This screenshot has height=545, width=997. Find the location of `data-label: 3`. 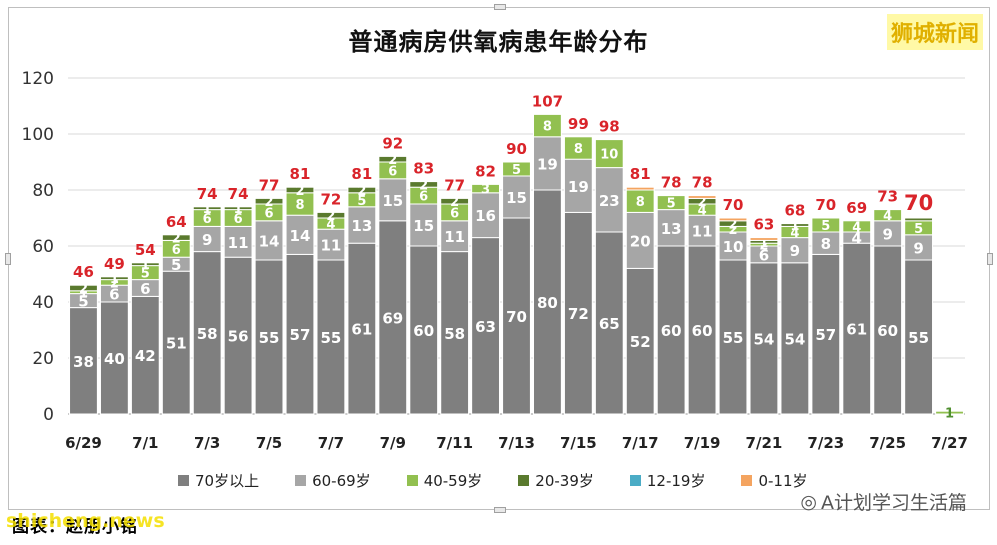

data-label: 3 is located at coordinates (485, 190).